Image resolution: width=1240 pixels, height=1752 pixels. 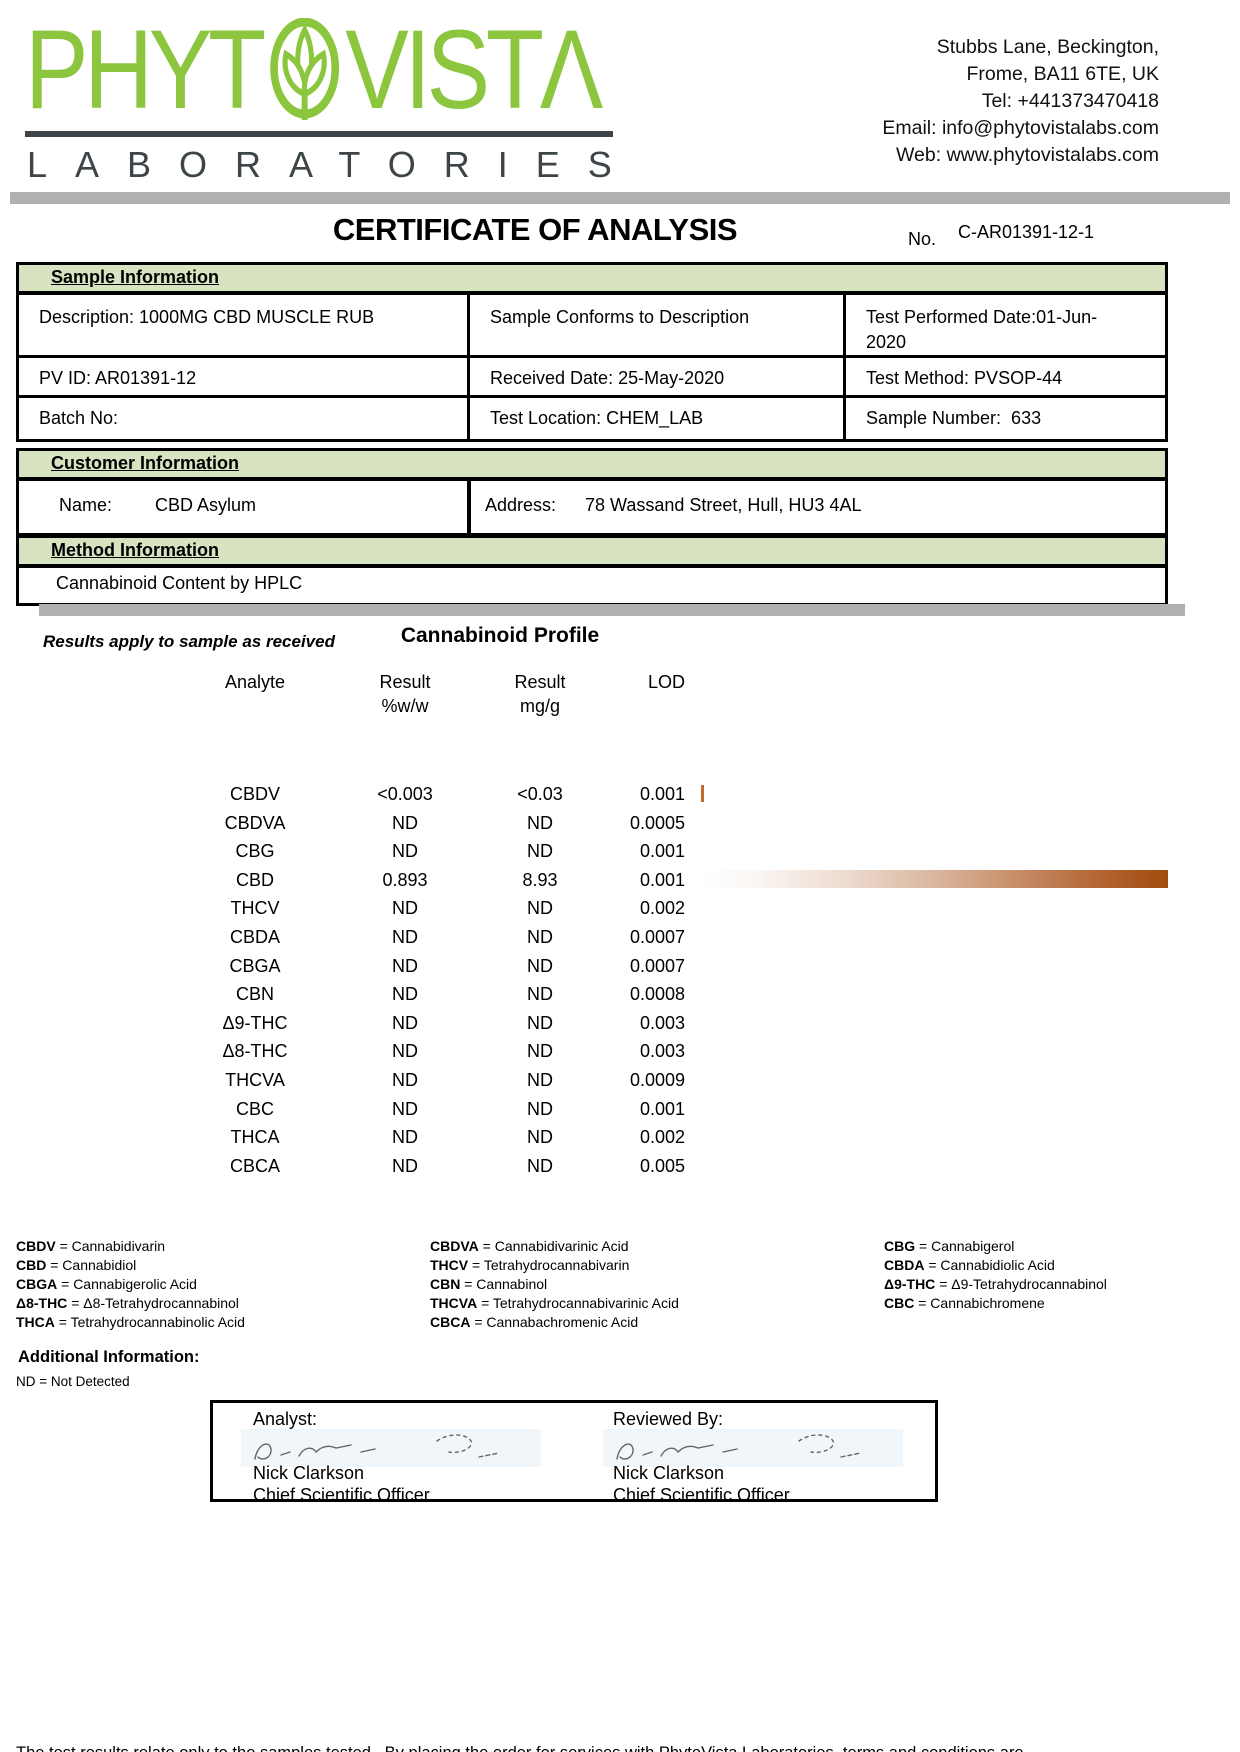 What do you see at coordinates (489, 1284) in the screenshot?
I see `legend-item: CBN = Cannabinol` at bounding box center [489, 1284].